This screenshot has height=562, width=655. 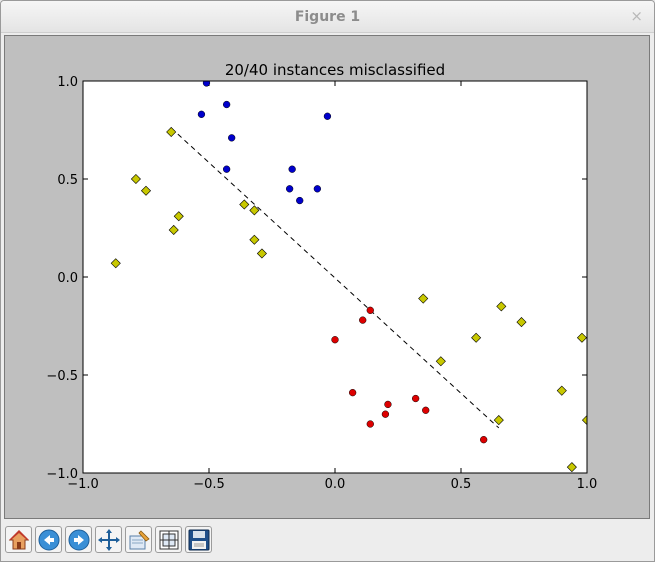 I want to click on configure-subplots-button, so click(x=168, y=539).